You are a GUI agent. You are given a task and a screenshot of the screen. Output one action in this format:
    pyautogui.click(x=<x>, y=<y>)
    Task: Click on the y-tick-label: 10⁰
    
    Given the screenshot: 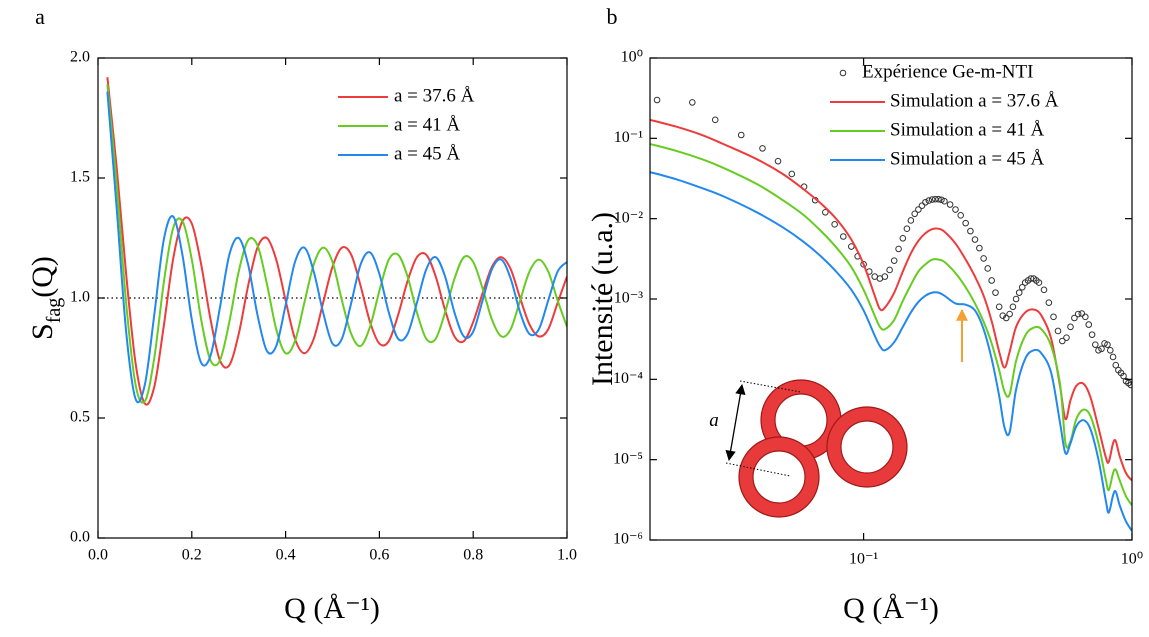 What is the action you would take?
    pyautogui.click(x=632, y=57)
    